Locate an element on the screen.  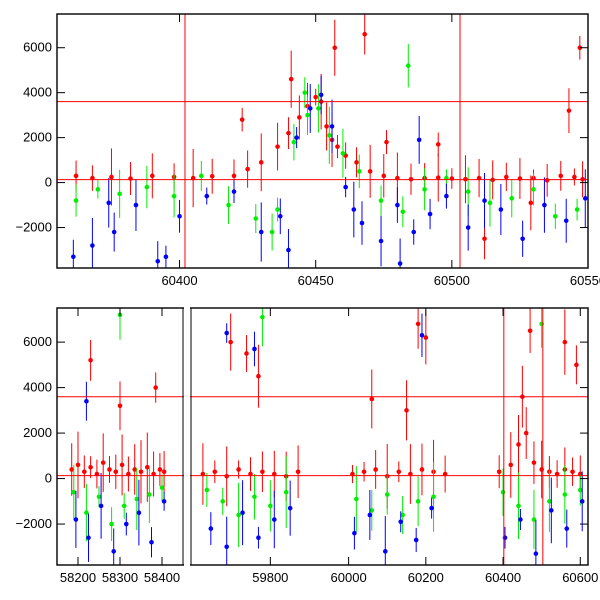
x-tick-label: 58200 is located at coordinates (78, 577).